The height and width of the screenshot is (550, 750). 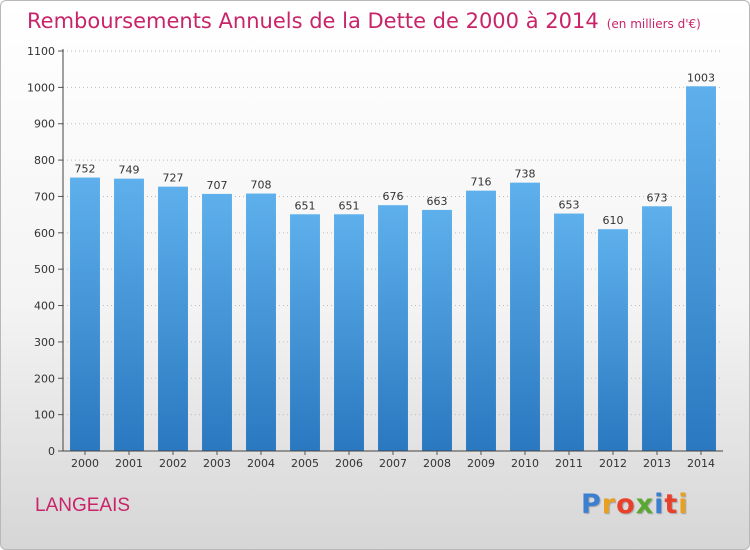 I want to click on x-tick-label-2013: 2013, so click(x=657, y=463).